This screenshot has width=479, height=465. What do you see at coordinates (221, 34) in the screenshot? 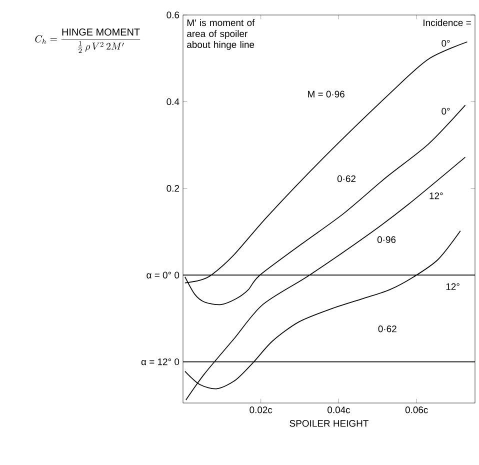
I see `annotation: M′ is moment of area of spoiler about hinge line` at bounding box center [221, 34].